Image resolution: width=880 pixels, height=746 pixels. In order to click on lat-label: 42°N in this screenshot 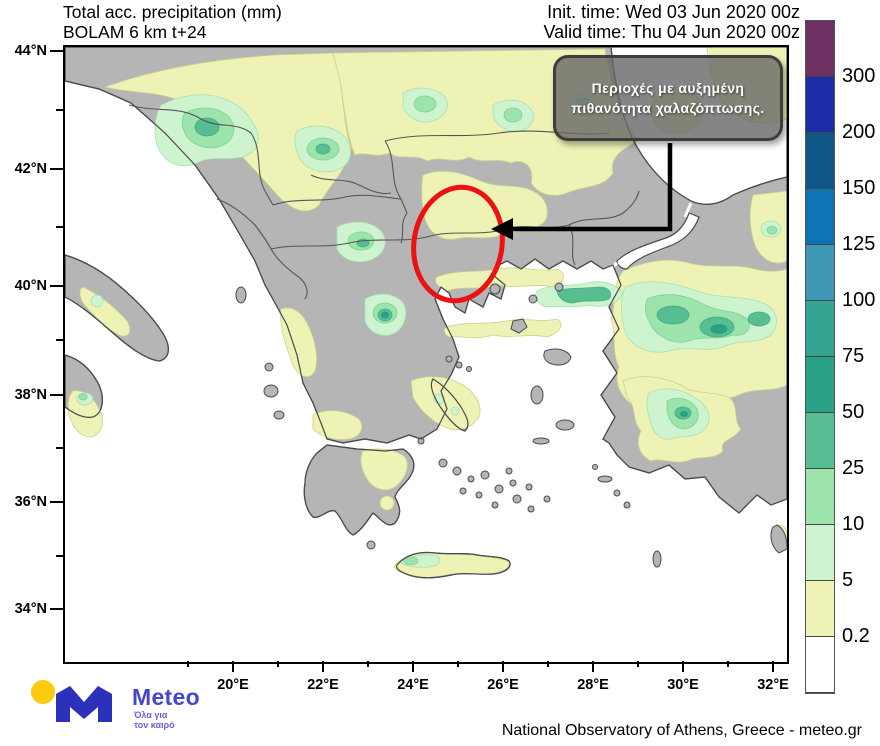, I will do `click(30, 169)`.